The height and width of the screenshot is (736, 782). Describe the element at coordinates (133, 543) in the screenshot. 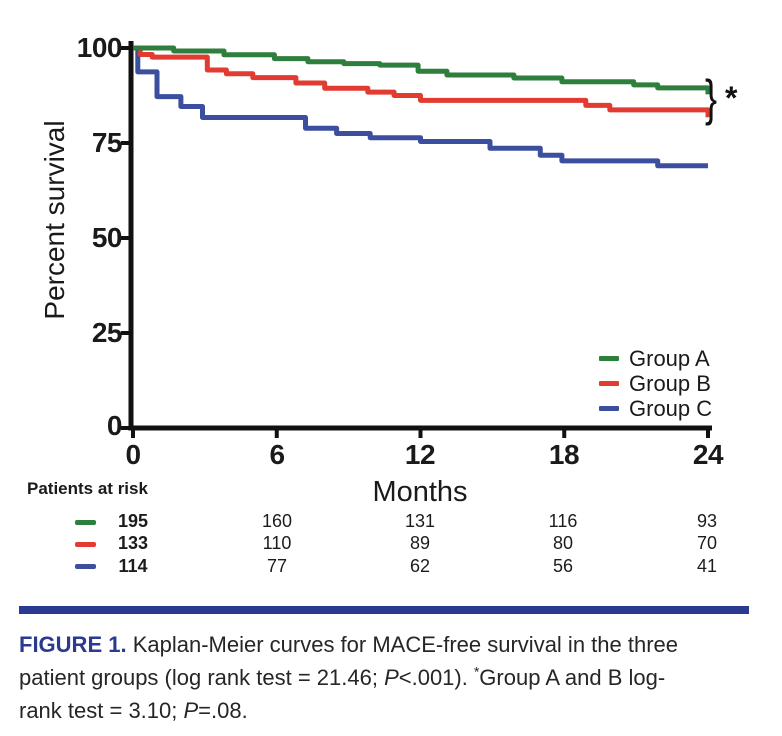

I see `risk-cell: 133` at that location.